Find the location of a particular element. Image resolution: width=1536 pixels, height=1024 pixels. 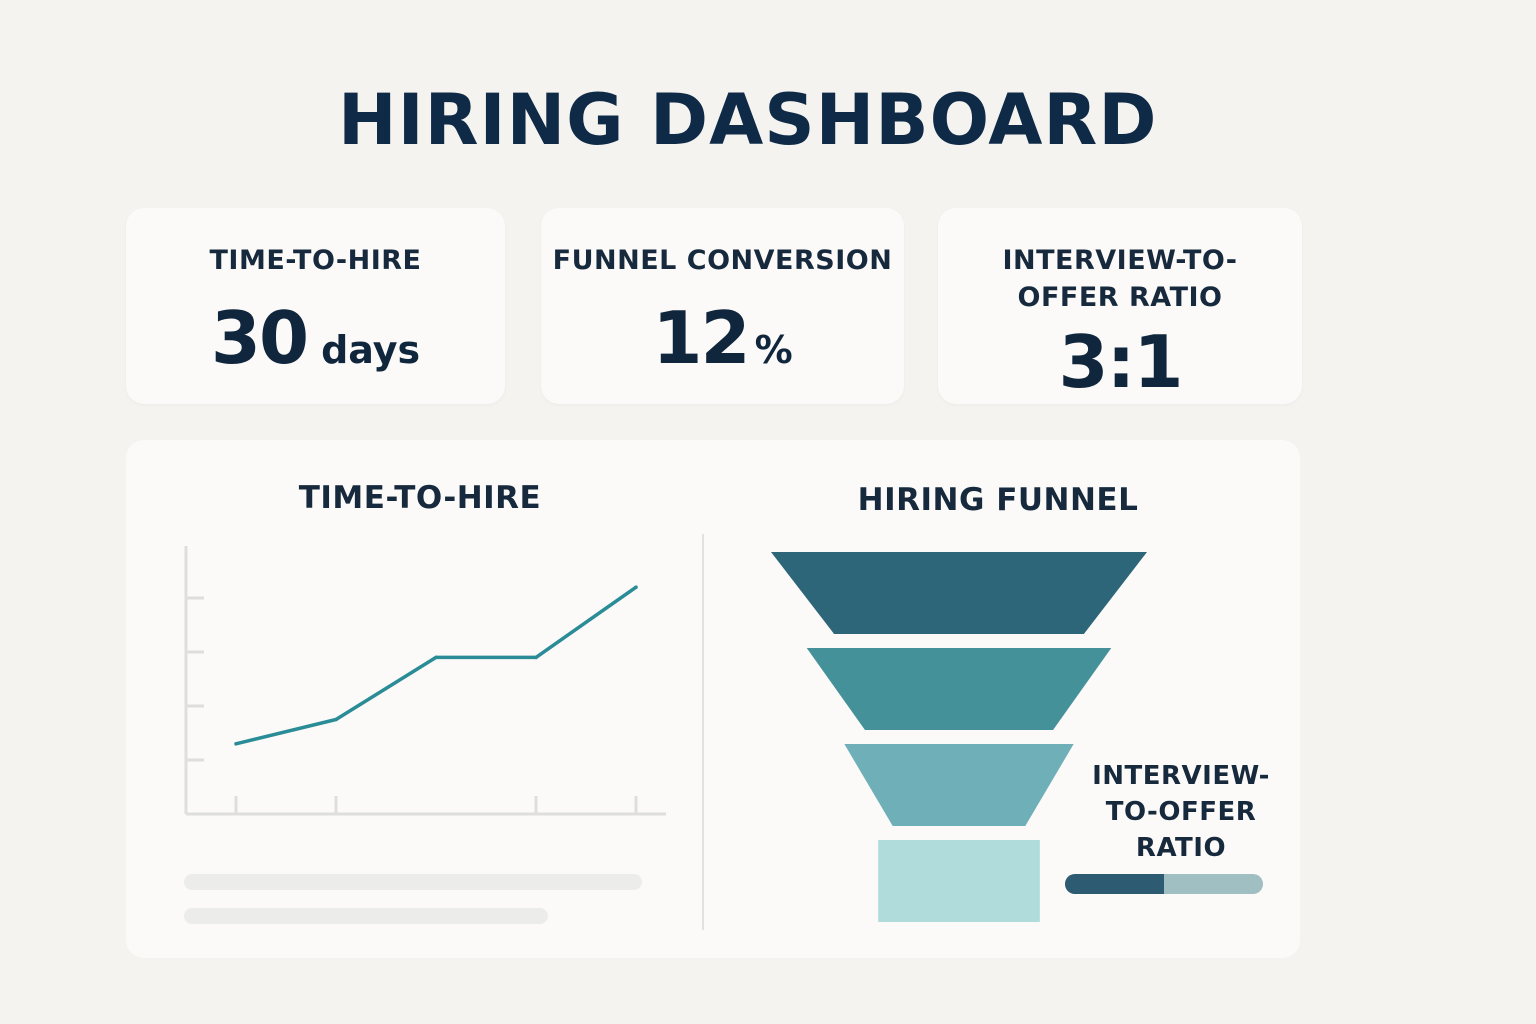

kpi-number-interview-to-offer: 3:1 is located at coordinates (1121, 362).